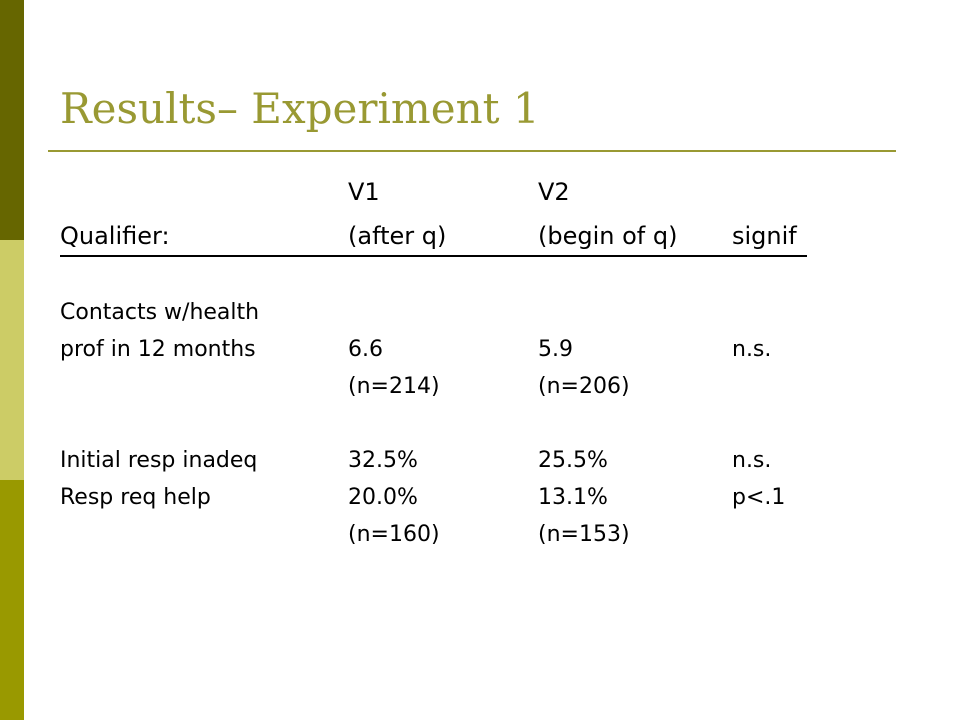 The image size is (960, 720). Describe the element at coordinates (383, 460) in the screenshot. I see `row-v1-value: 32.5%` at that location.